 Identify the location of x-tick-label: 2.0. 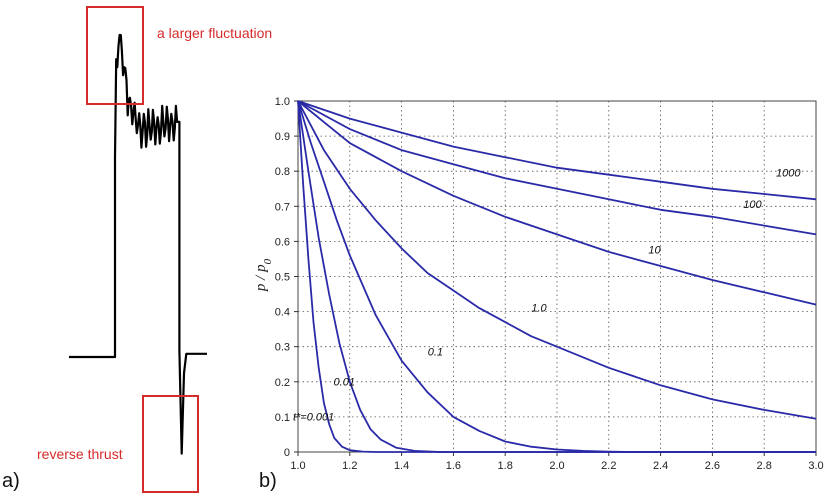
(556, 466).